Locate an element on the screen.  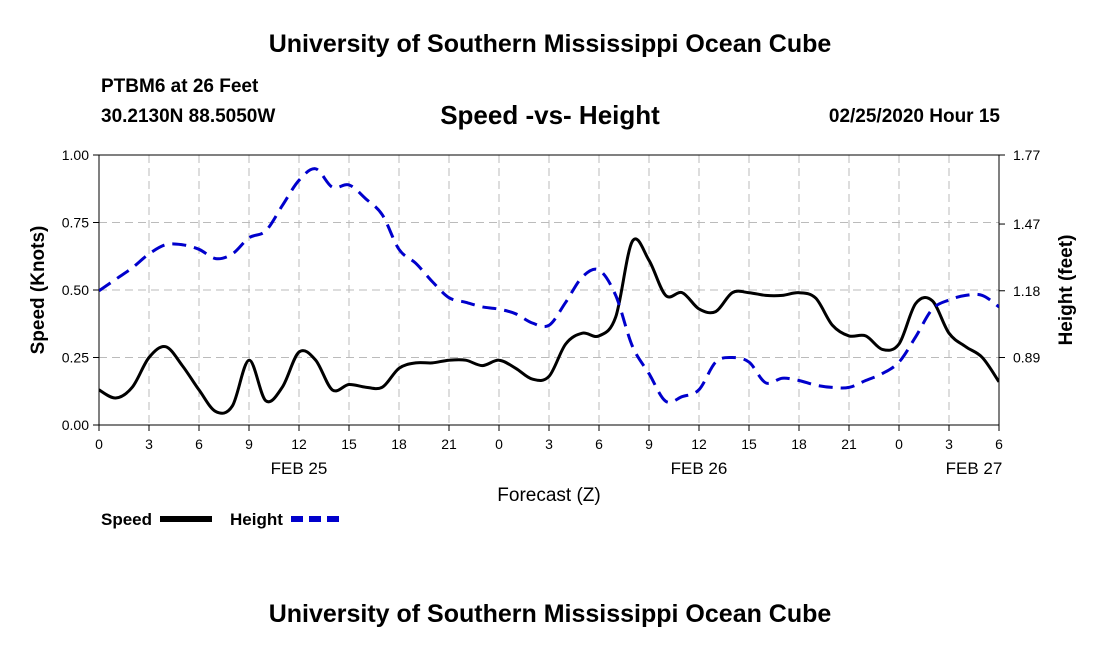
chart-subtitle: Speed -vs- Height is located at coordinates (550, 115).